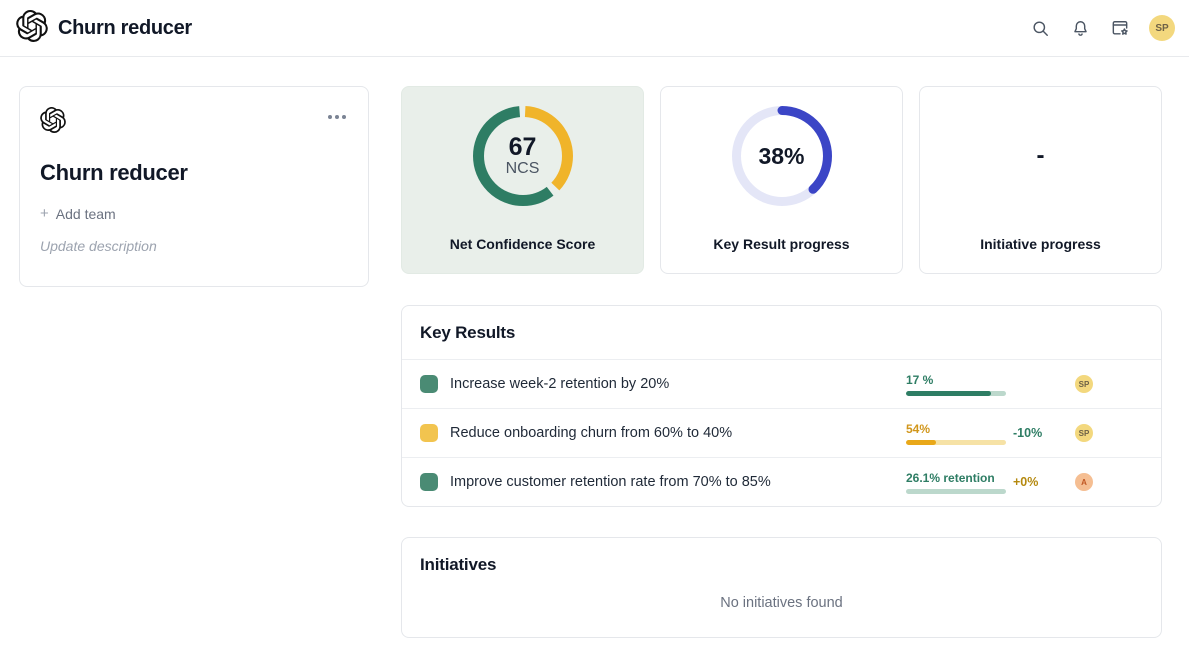  Describe the element at coordinates (560, 384) in the screenshot. I see `key-result-name: Increase week-2 retention by 20%` at that location.